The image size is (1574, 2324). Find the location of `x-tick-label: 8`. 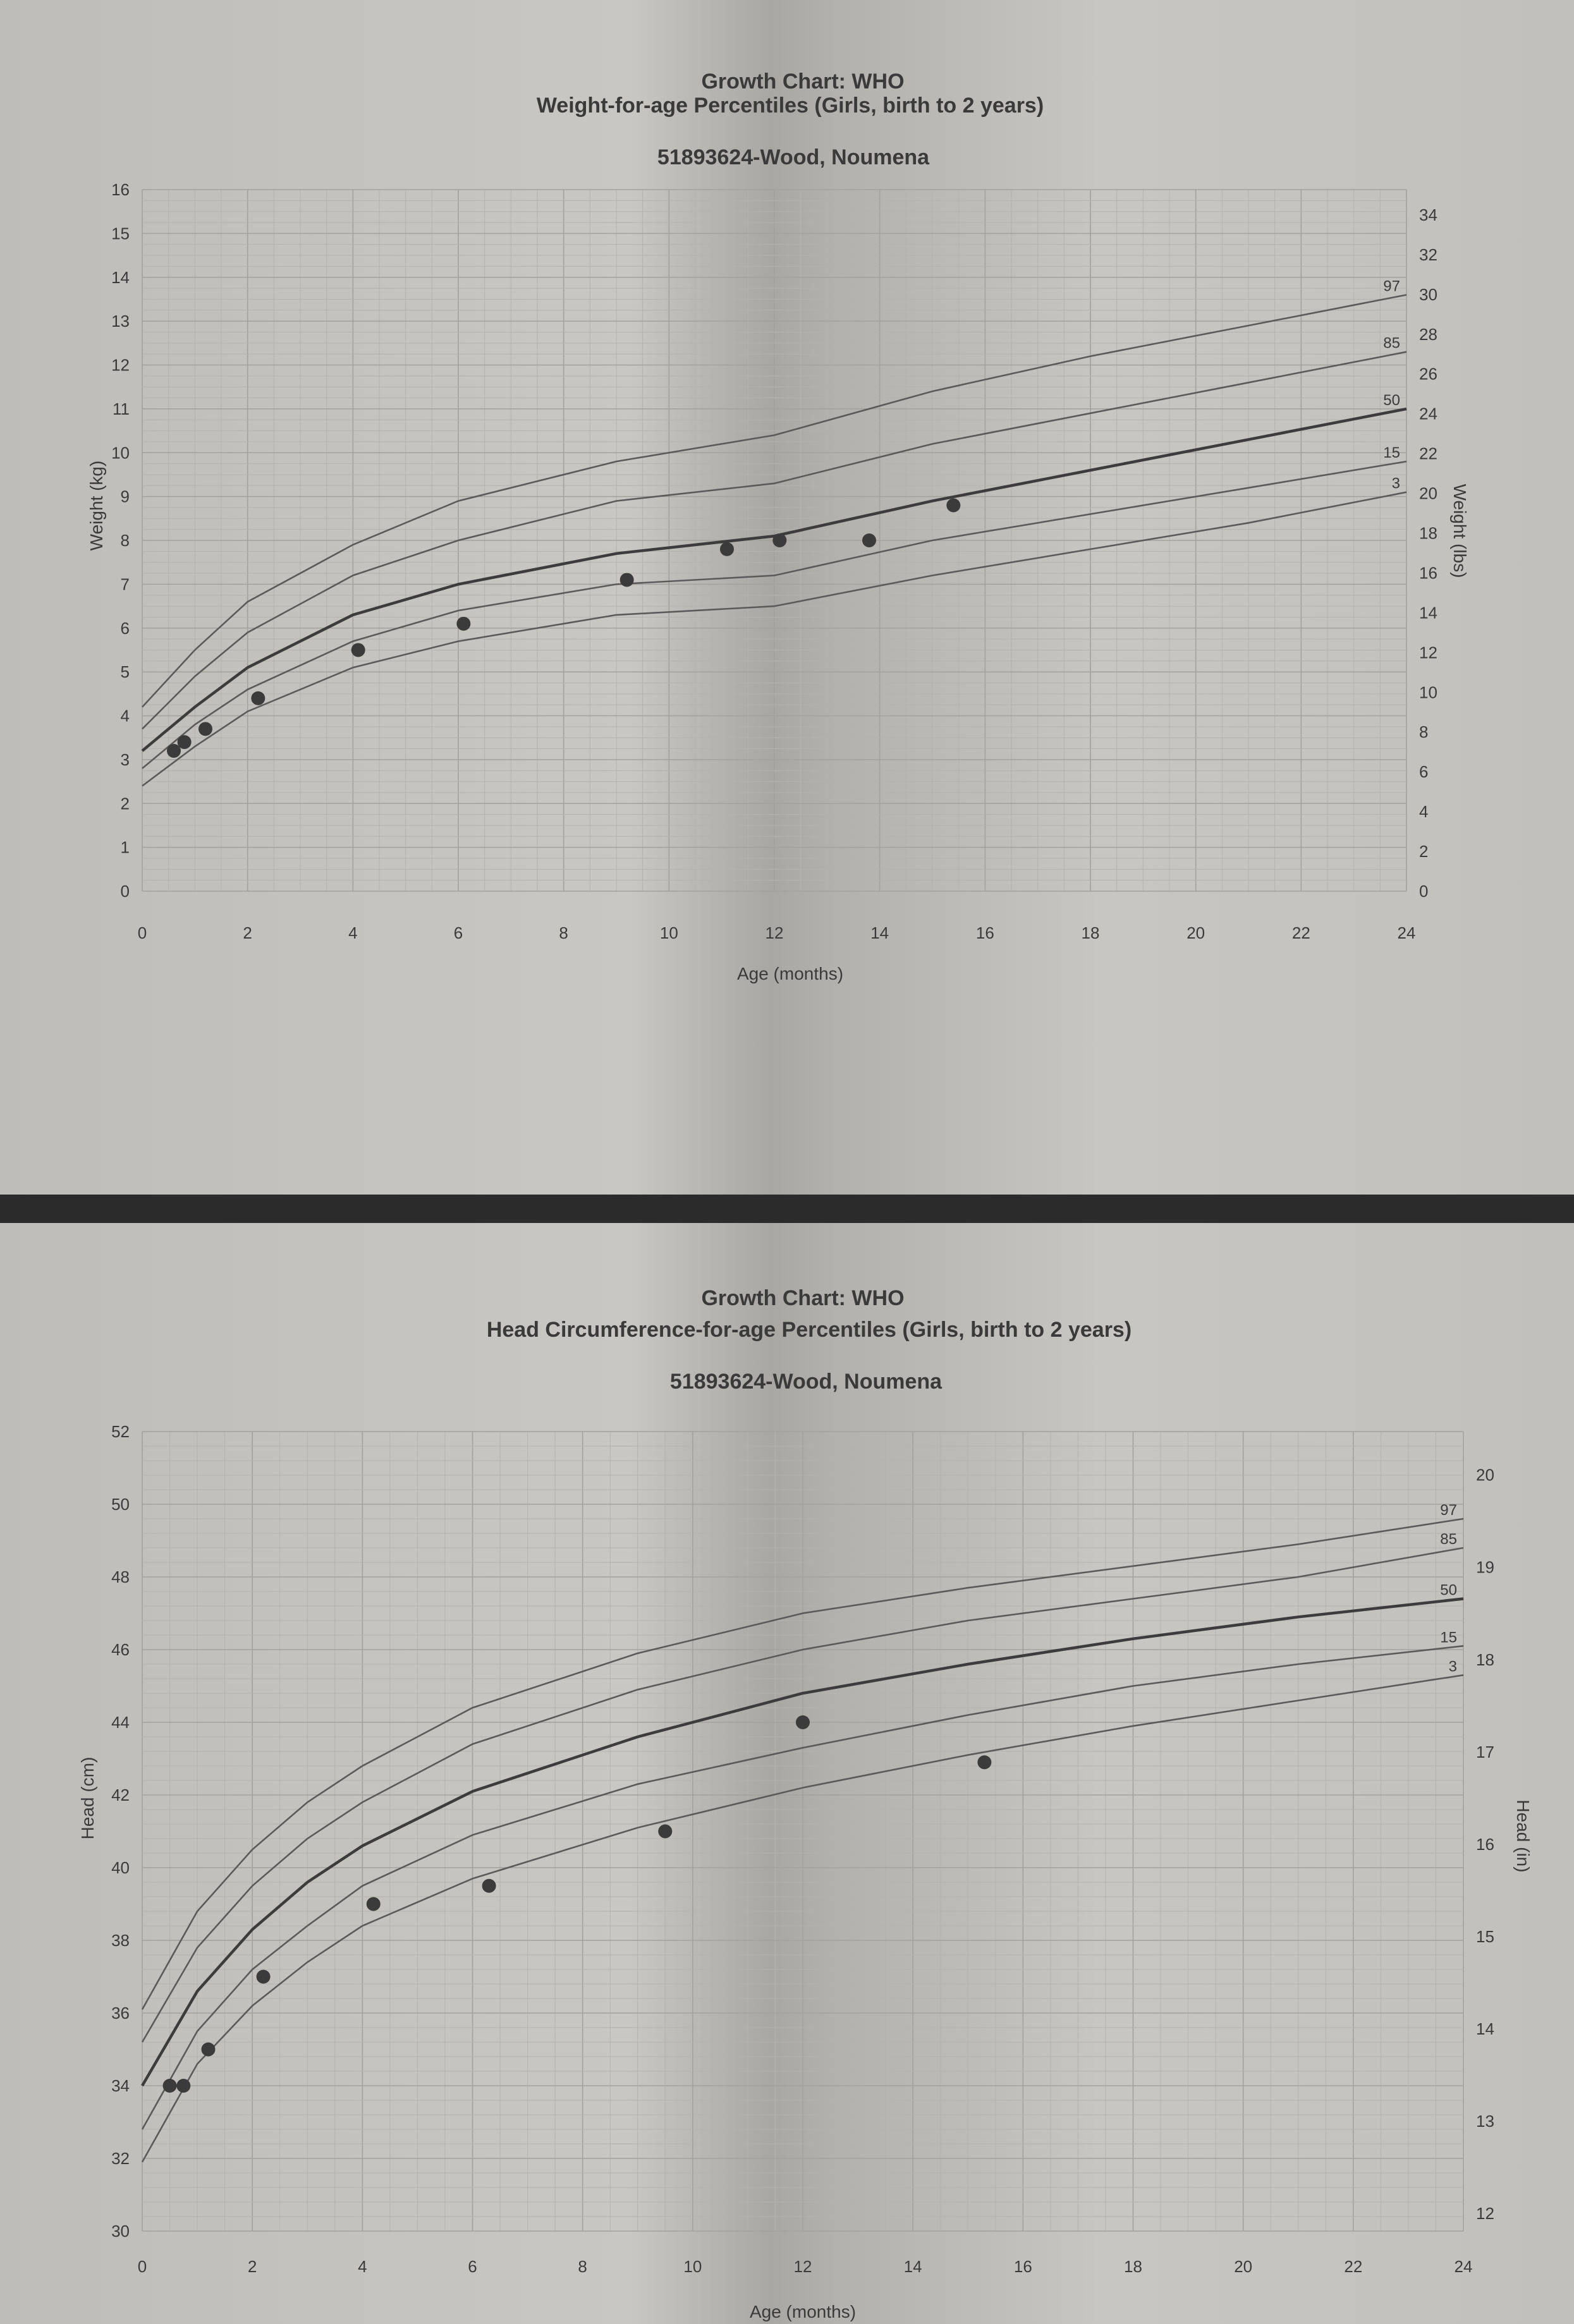

x-tick-label: 8 is located at coordinates (582, 2266).